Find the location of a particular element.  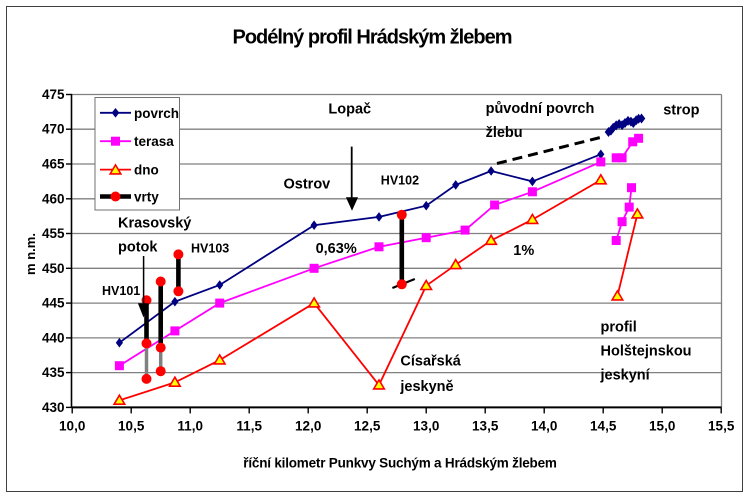

svg-text: profil is located at coordinates (619, 328).